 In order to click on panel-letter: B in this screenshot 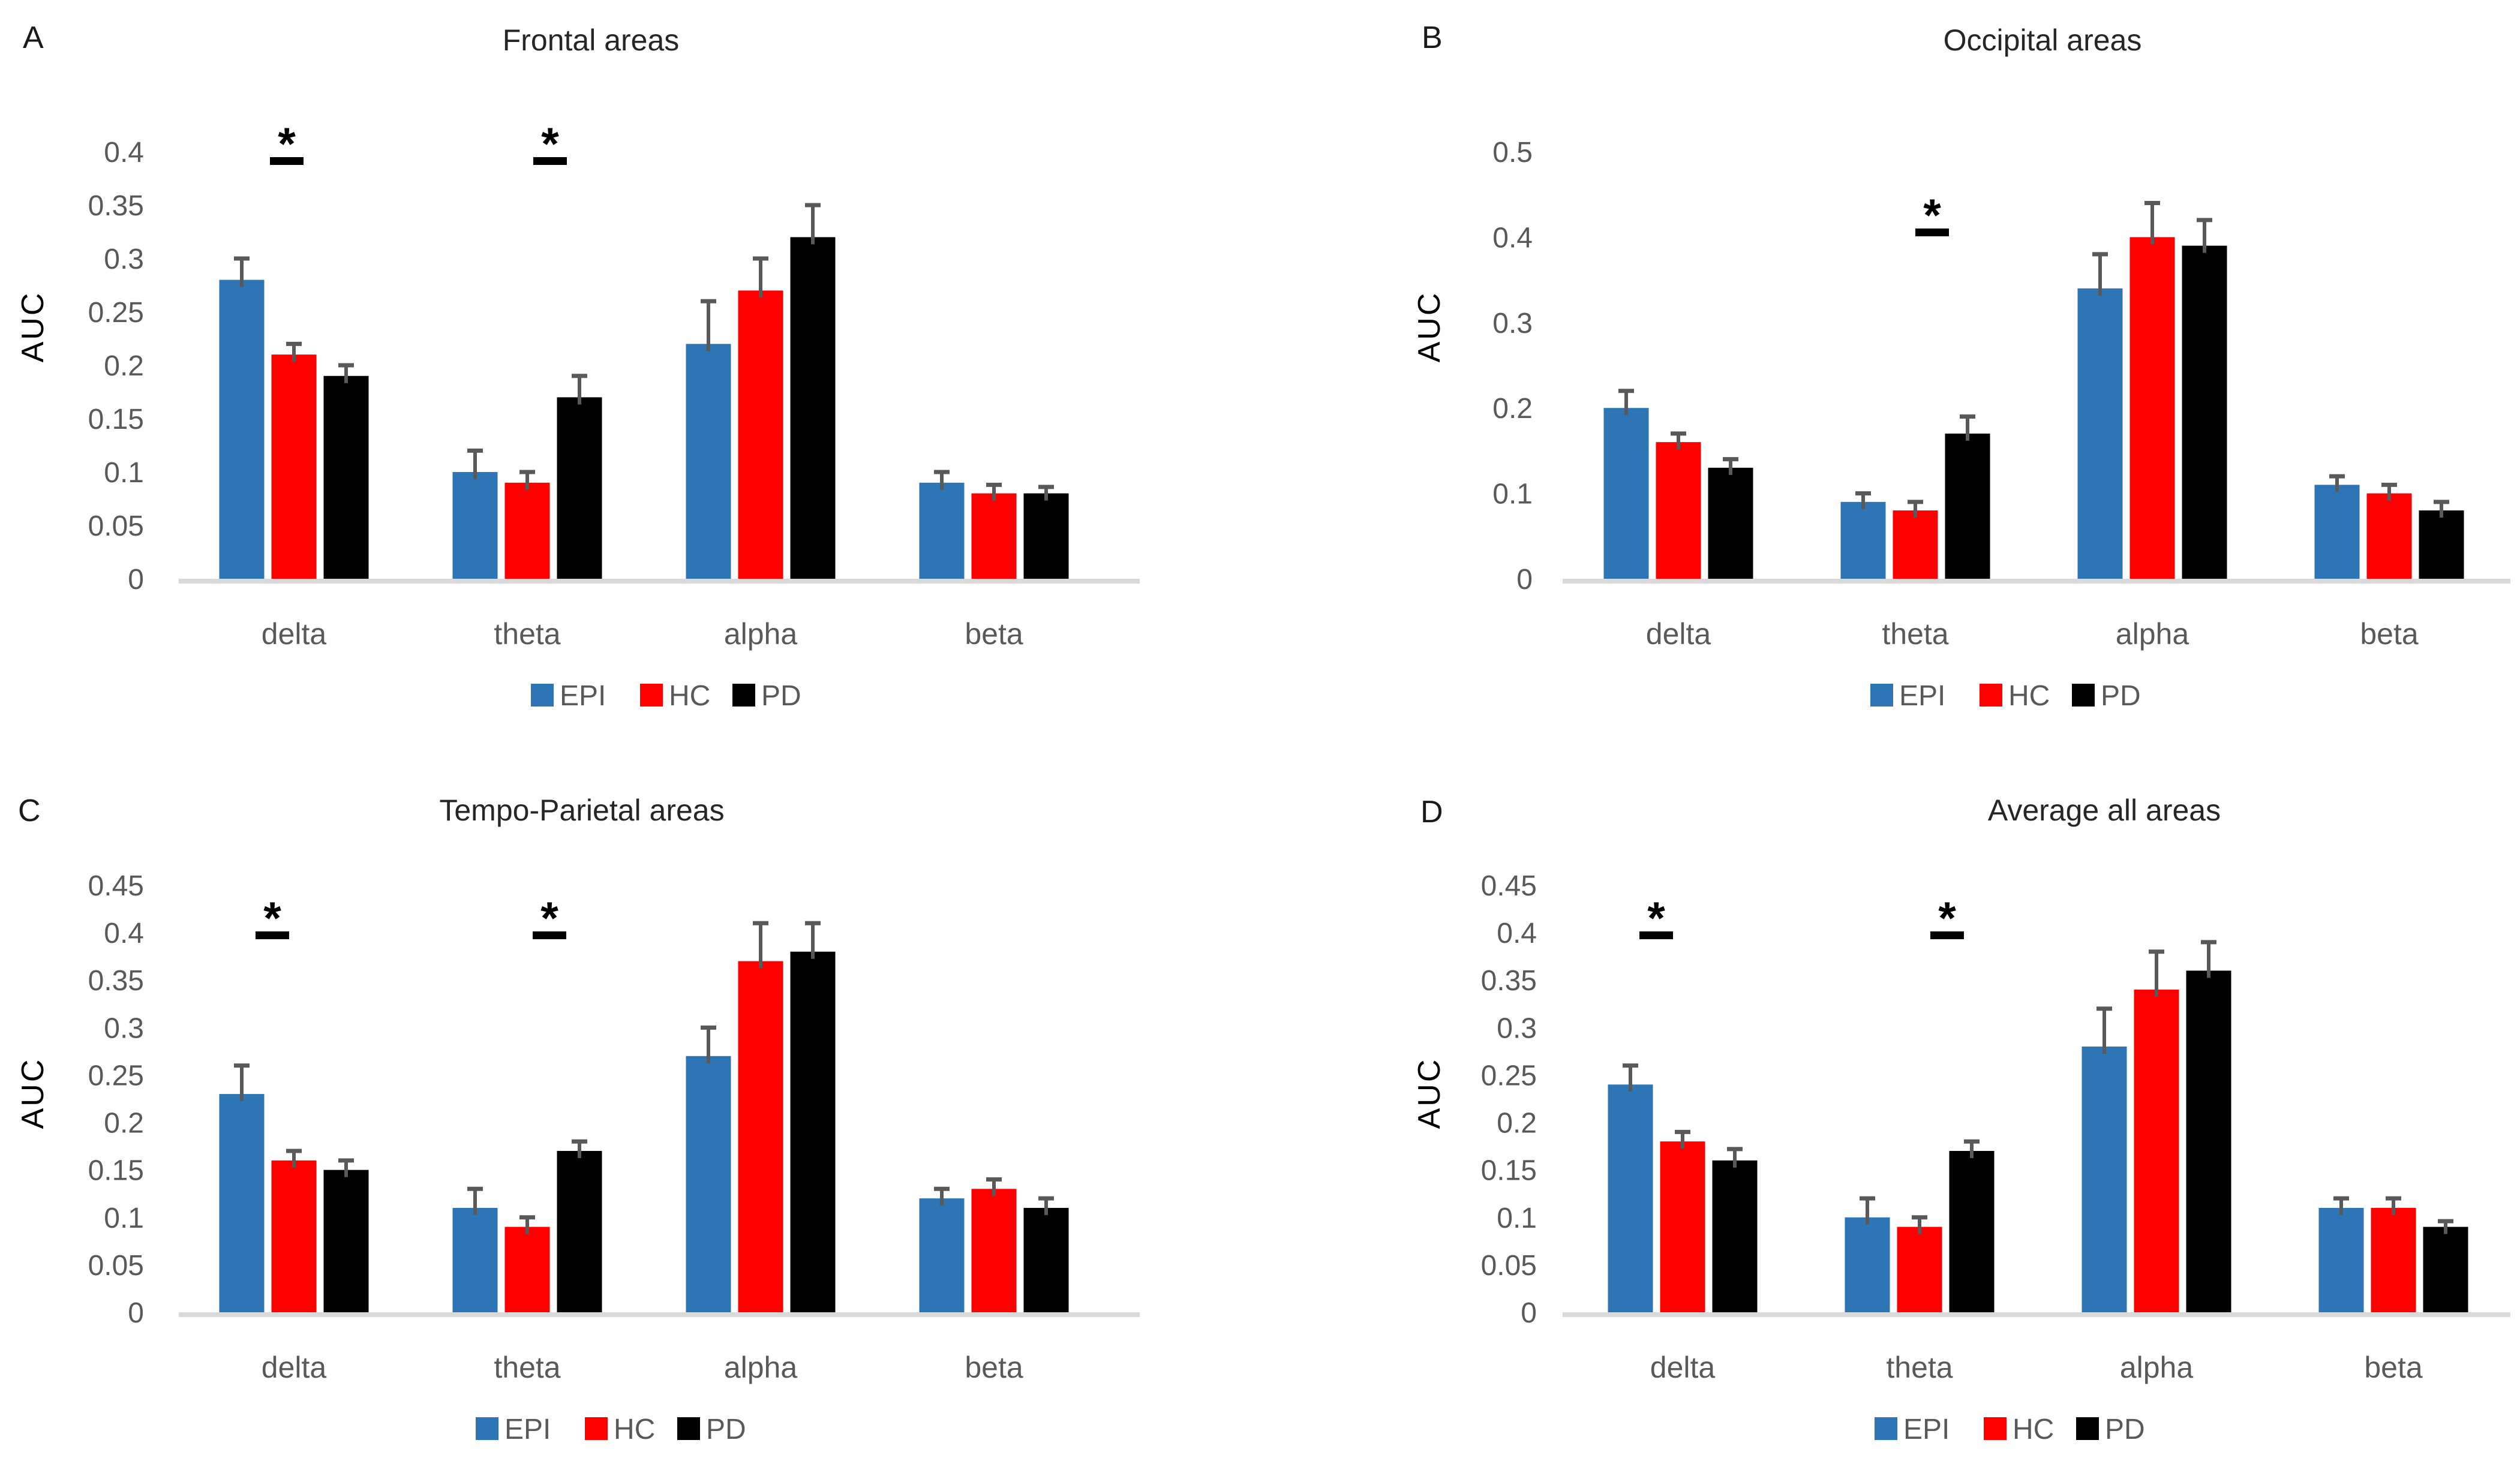, I will do `click(1432, 37)`.